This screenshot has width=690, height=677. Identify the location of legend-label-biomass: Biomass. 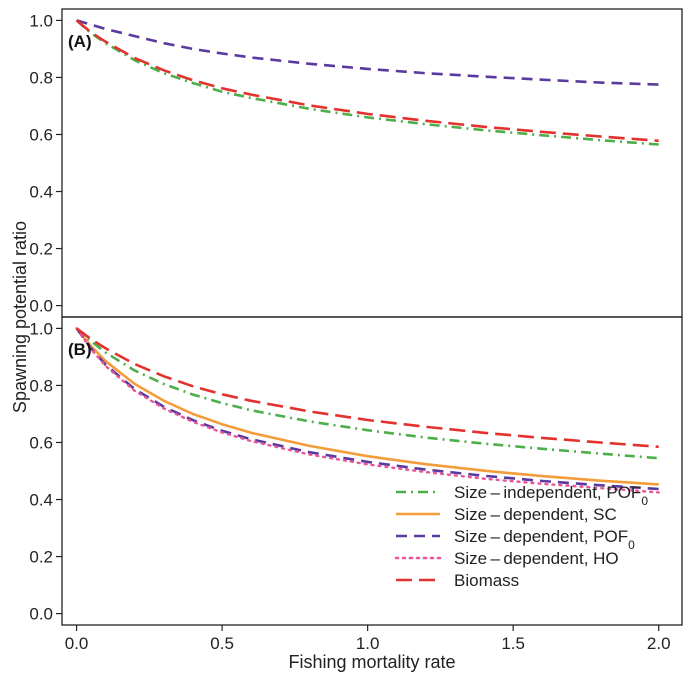
(486, 580).